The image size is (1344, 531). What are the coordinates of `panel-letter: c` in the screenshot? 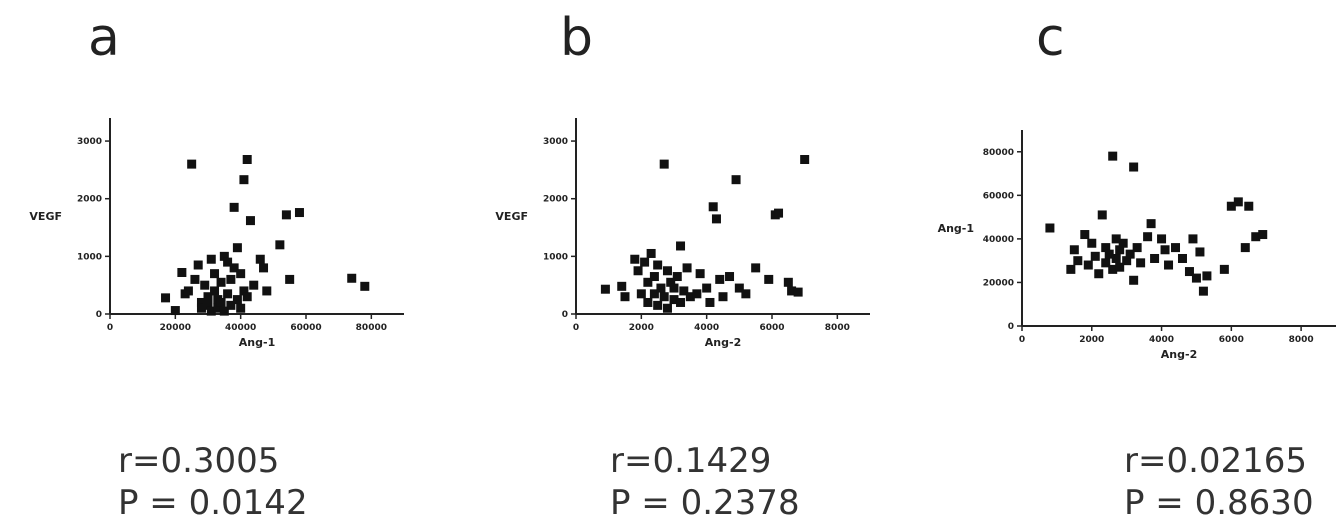 It's located at (1050, 38).